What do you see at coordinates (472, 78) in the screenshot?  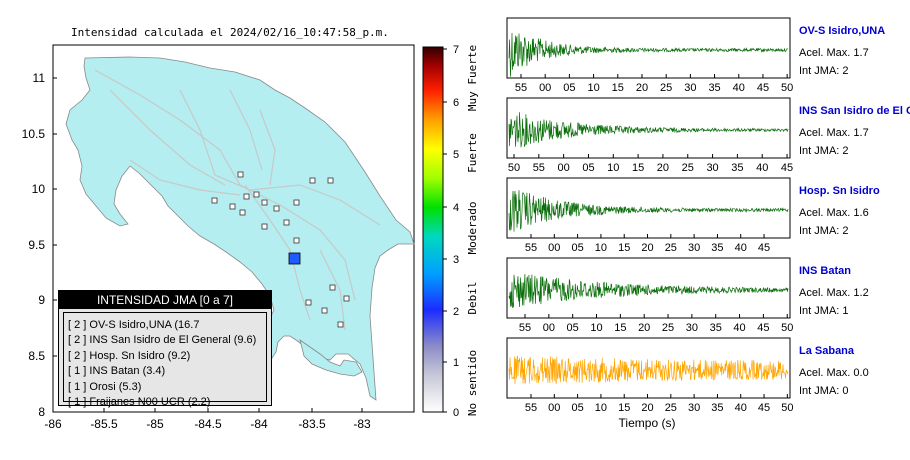 I see `colorbar-label: Muy Fuerte` at bounding box center [472, 78].